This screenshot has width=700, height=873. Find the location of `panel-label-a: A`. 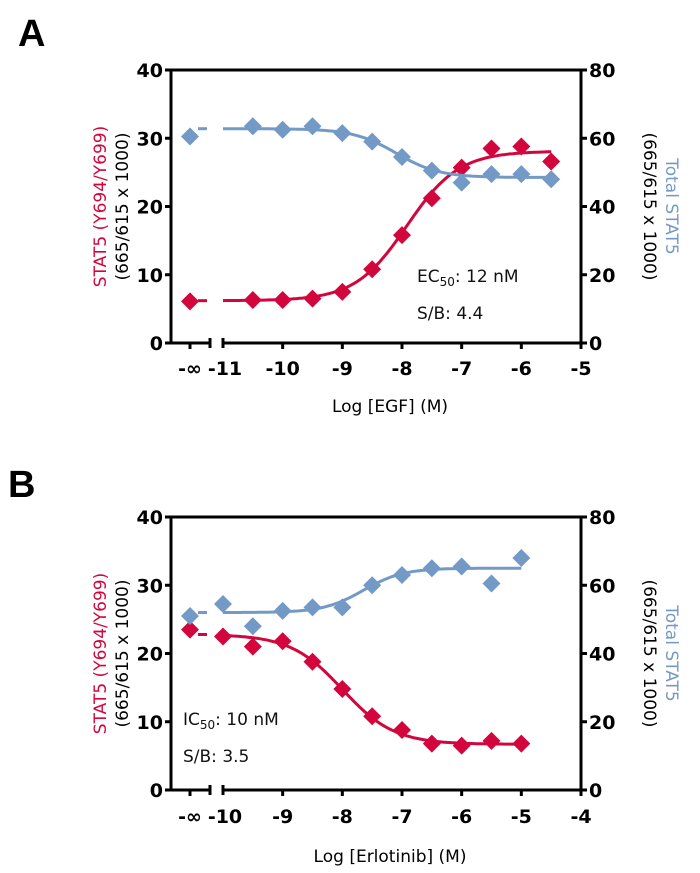

panel-label-a: A is located at coordinates (31, 34).